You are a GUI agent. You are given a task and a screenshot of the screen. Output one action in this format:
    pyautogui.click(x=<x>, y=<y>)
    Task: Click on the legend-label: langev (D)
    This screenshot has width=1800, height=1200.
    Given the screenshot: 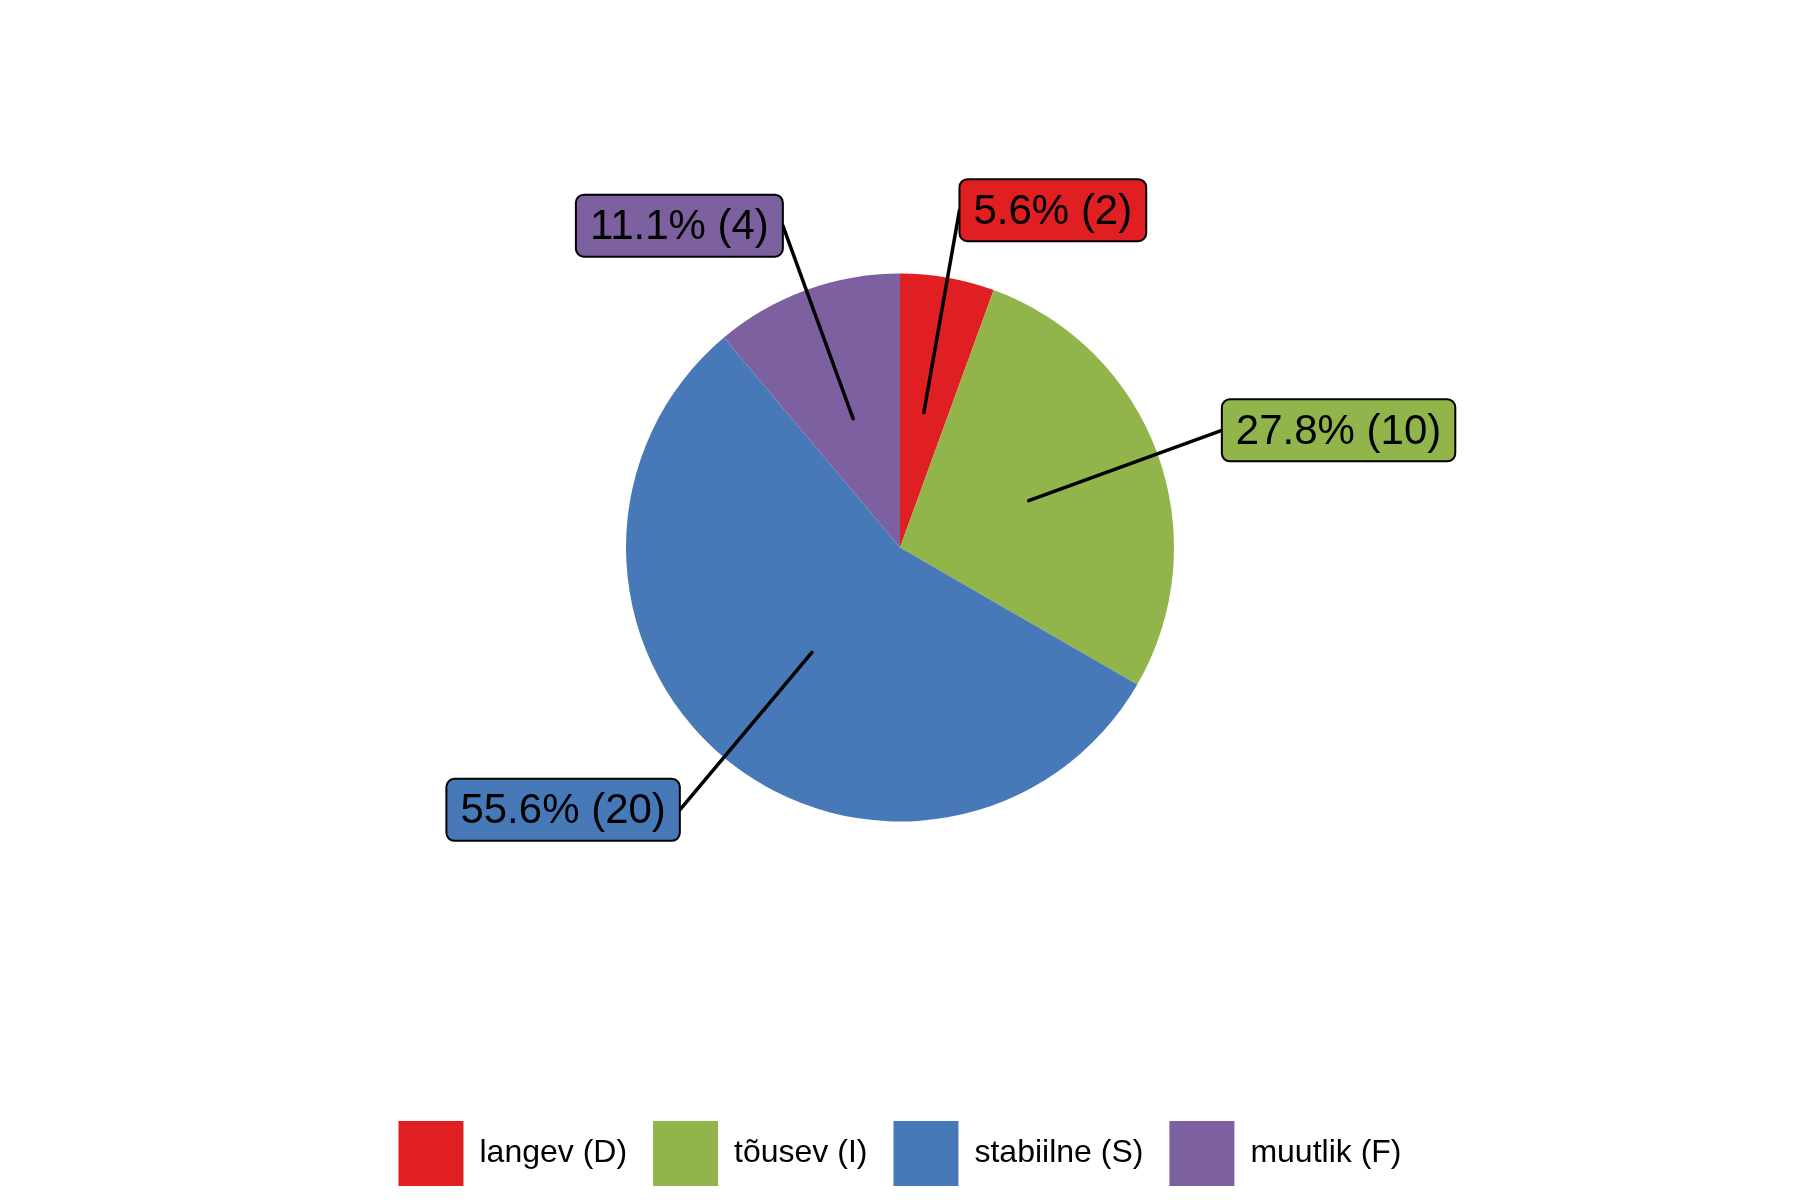 What is the action you would take?
    pyautogui.click(x=553, y=1151)
    